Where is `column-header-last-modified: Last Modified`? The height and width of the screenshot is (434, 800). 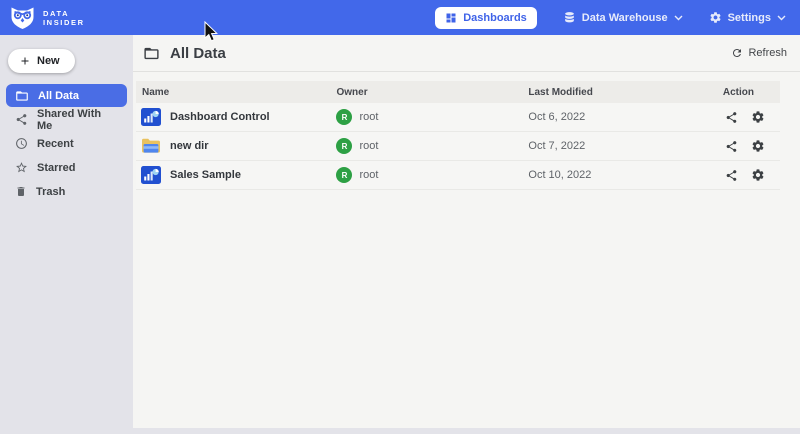 column-header-last-modified: Last Modified is located at coordinates (560, 92).